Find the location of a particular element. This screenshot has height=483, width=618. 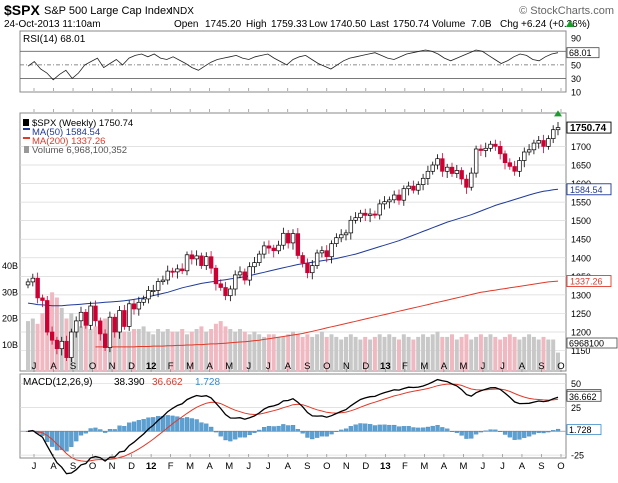

legend-volume: Volume 6,968,100,352 is located at coordinates (79, 150).